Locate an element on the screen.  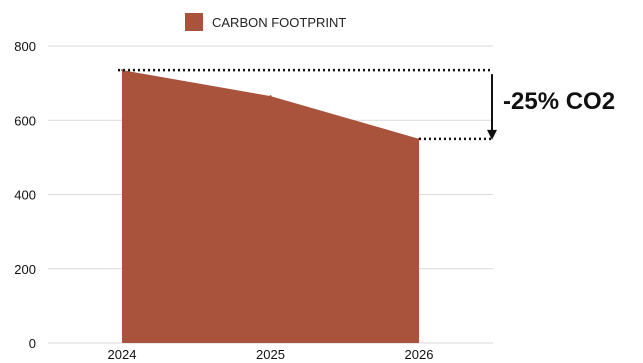
legend: CARBON FOOTPRINT is located at coordinates (265, 22).